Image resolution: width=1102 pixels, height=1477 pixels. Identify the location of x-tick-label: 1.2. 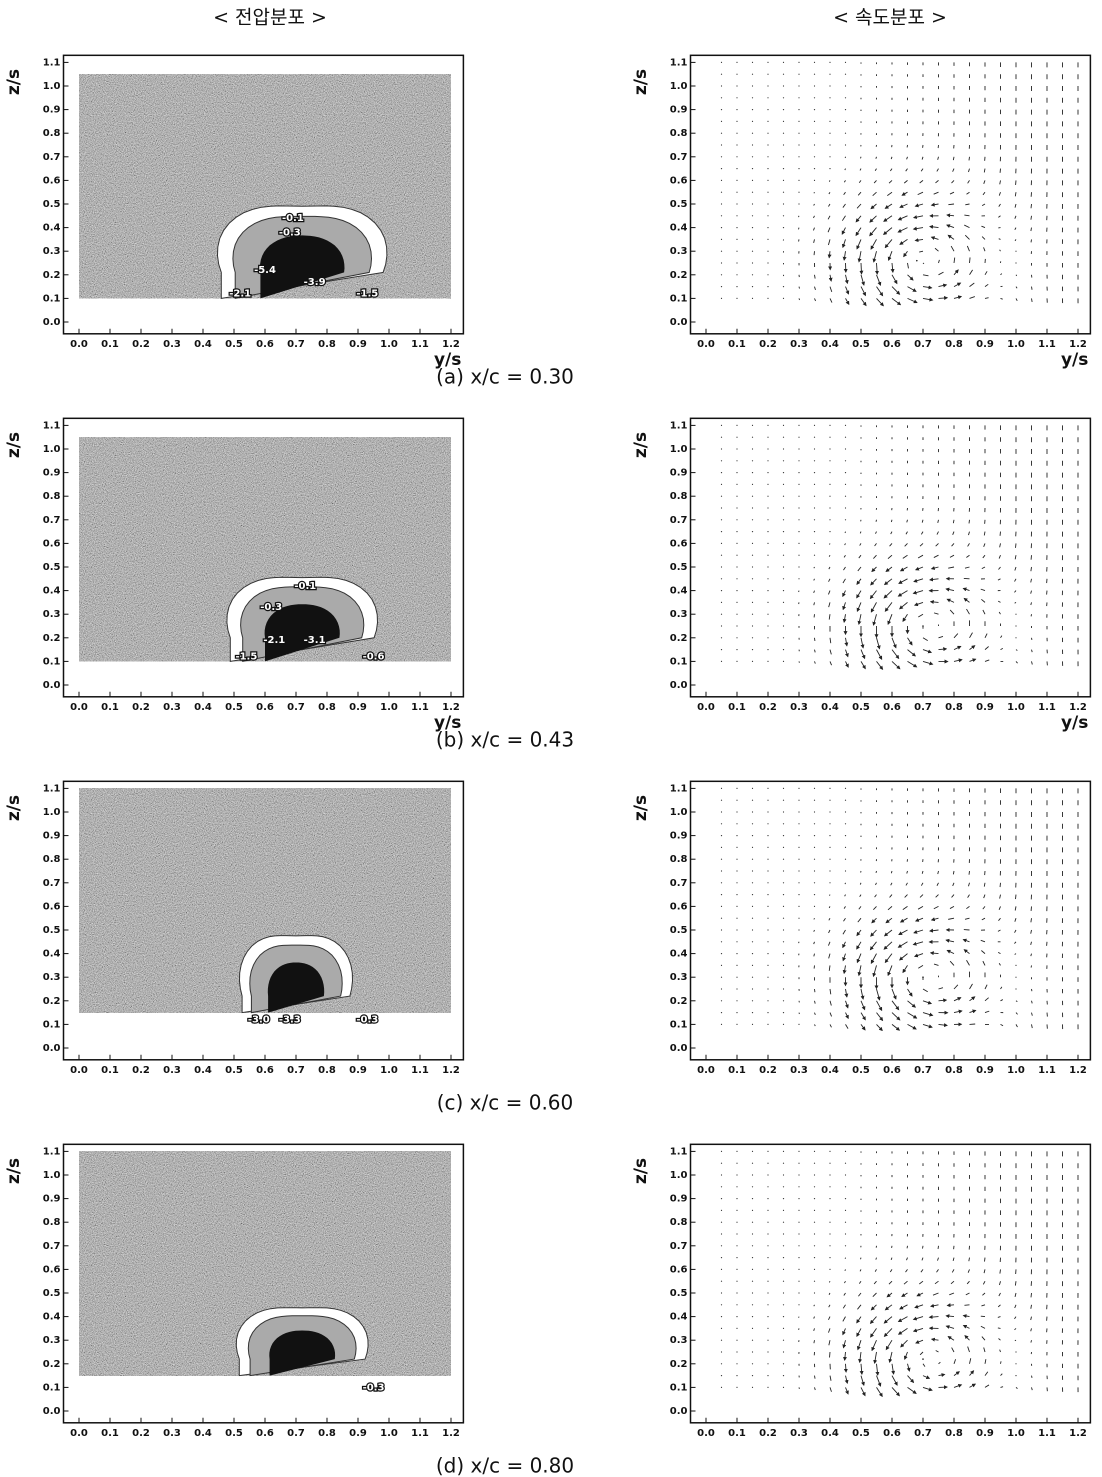
(1078, 344).